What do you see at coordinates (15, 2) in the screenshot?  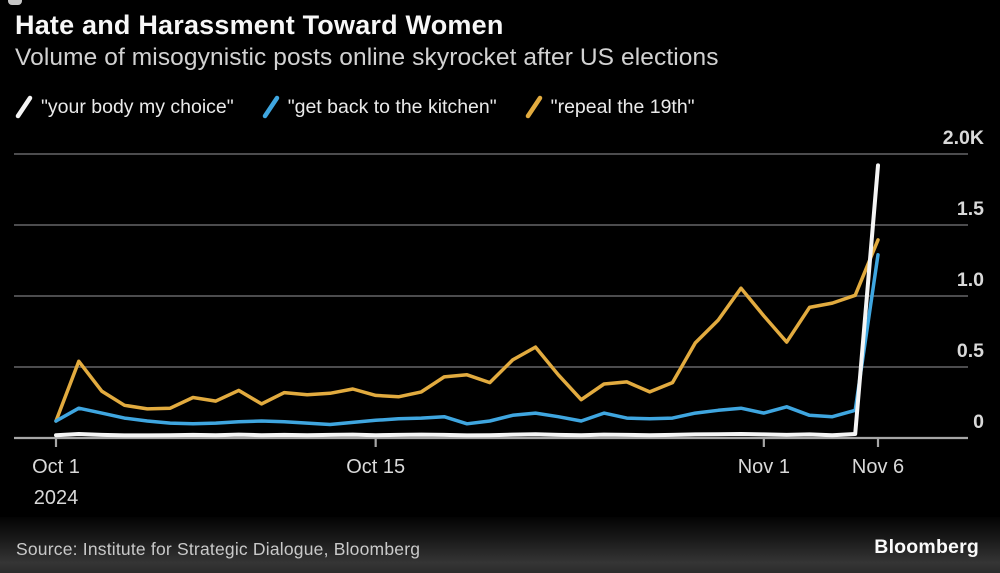 I see `corner-artifact` at bounding box center [15, 2].